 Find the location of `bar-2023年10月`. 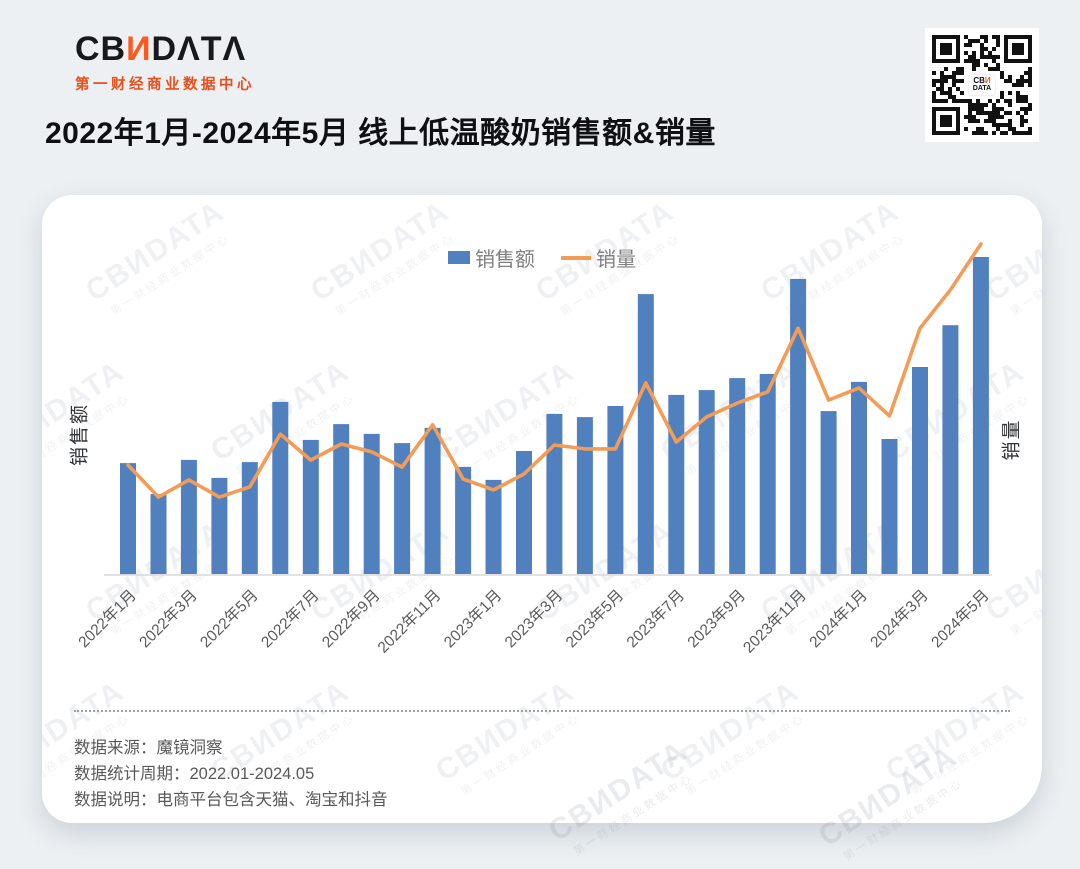

bar-2023年10月 is located at coordinates (767, 474).